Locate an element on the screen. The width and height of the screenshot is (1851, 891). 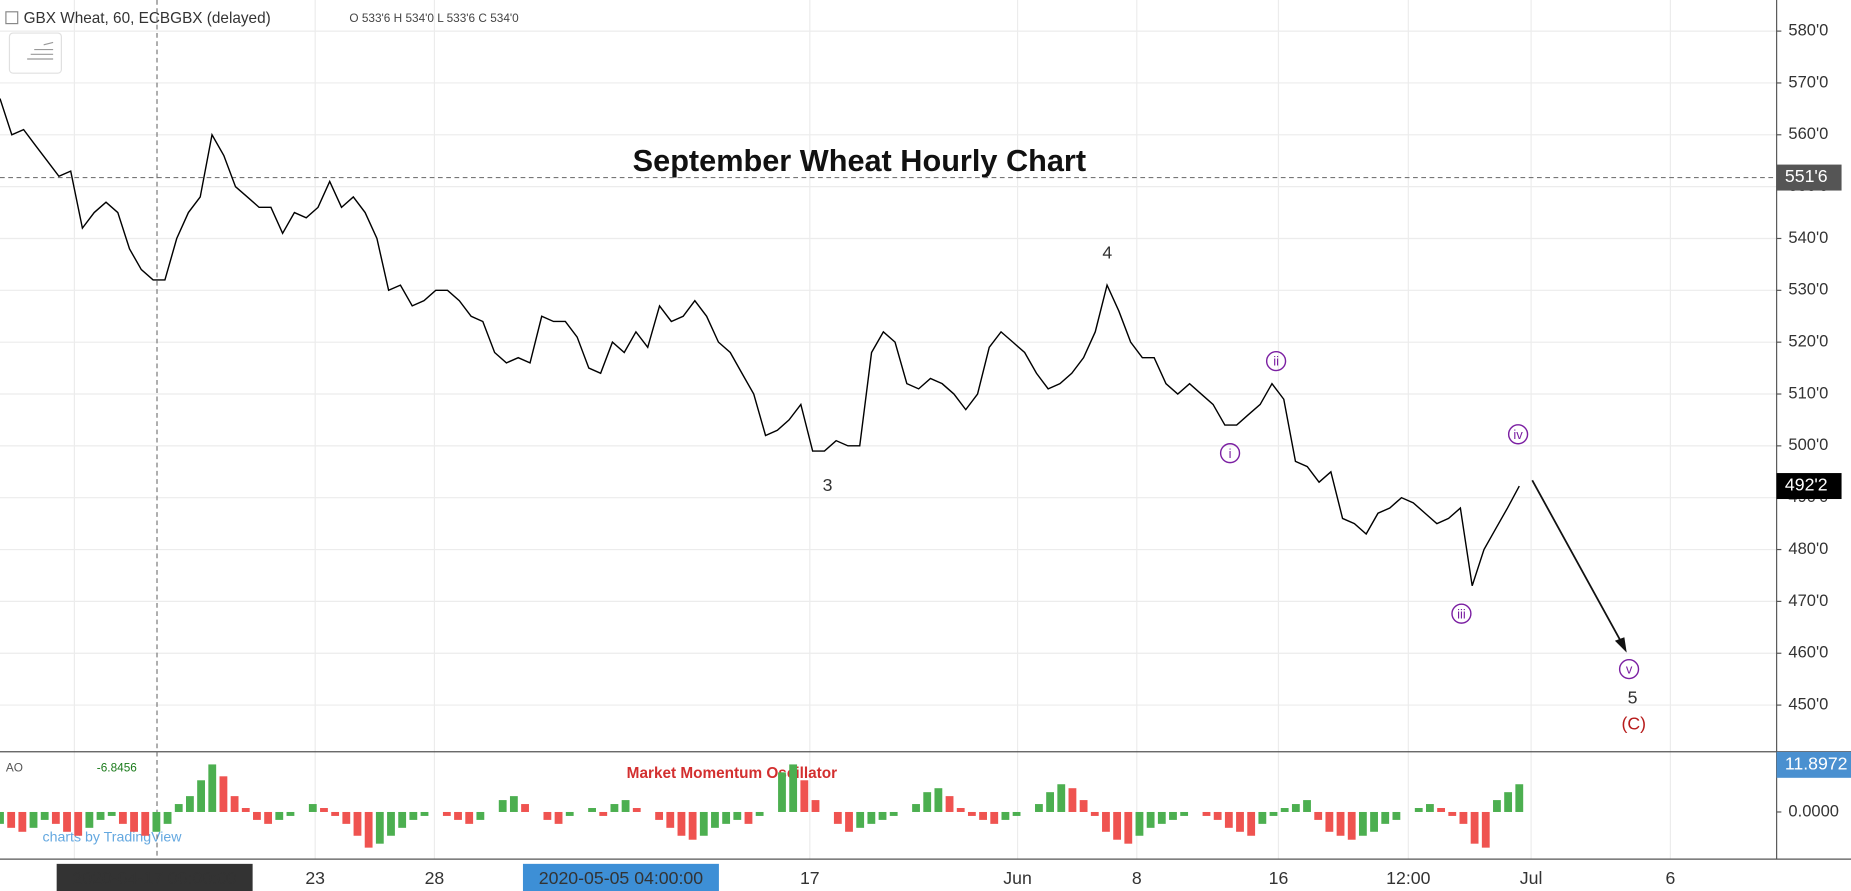
x-tick-label: 2020-05-05 04:00:00 is located at coordinates (621, 878).